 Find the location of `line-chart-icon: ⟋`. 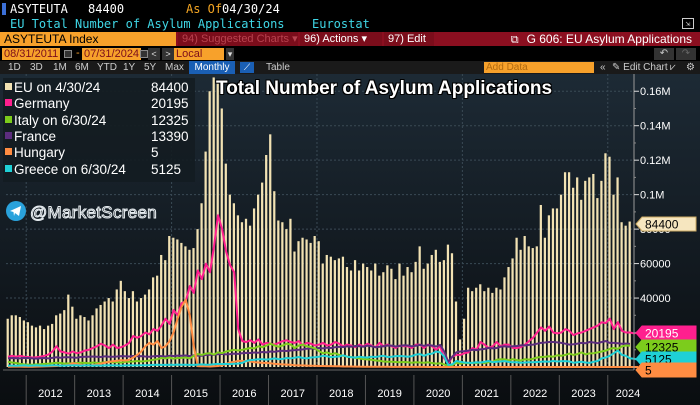

line-chart-icon: ⟋ is located at coordinates (247, 67).